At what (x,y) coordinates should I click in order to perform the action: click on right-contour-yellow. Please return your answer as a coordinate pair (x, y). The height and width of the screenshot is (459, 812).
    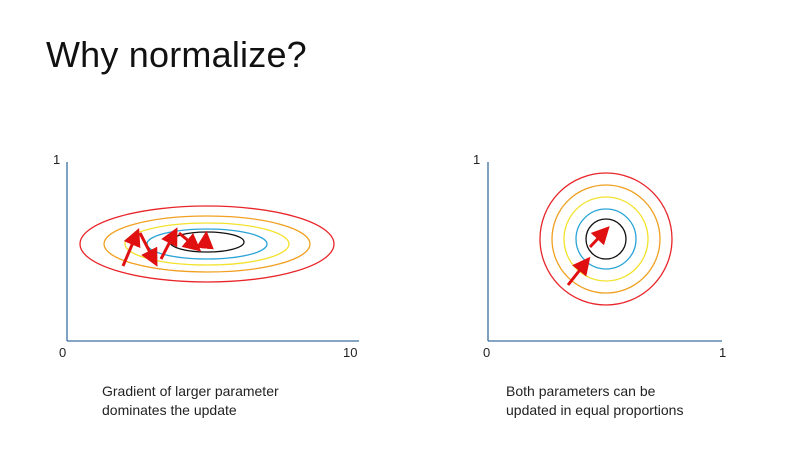
    Looking at the image, I should click on (606, 239).